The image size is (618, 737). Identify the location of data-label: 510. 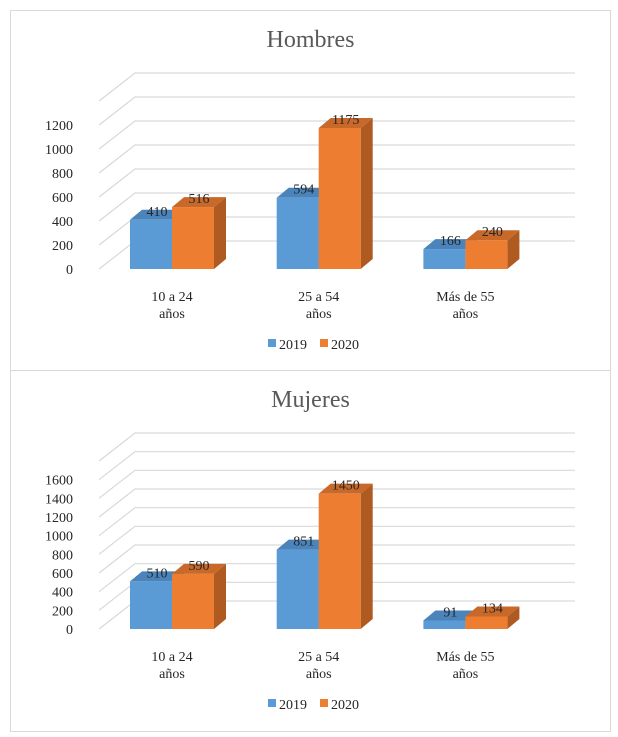
(157, 573).